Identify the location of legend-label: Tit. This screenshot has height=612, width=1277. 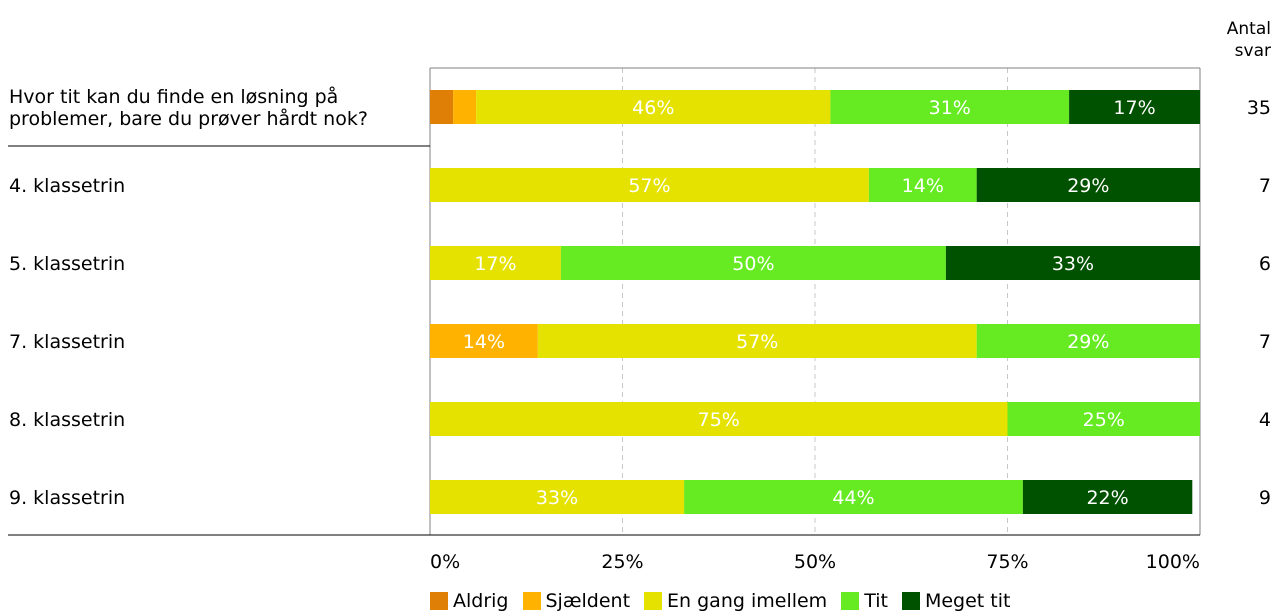
(876, 601).